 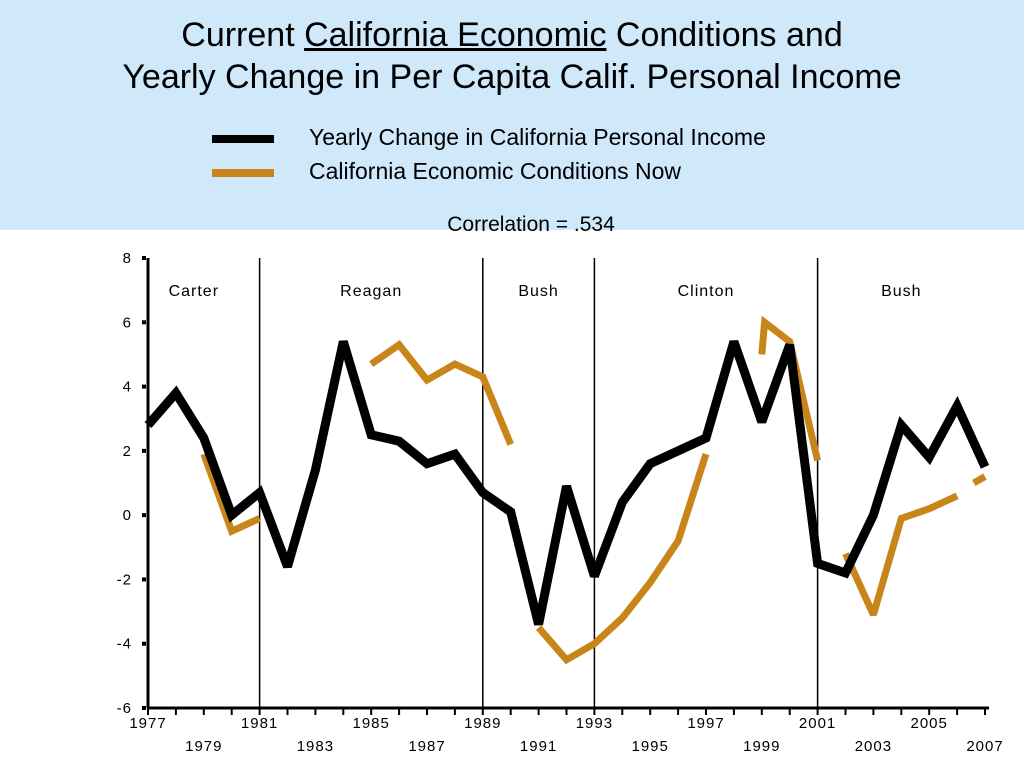 I want to click on y-tick-label: 6, so click(x=127, y=322).